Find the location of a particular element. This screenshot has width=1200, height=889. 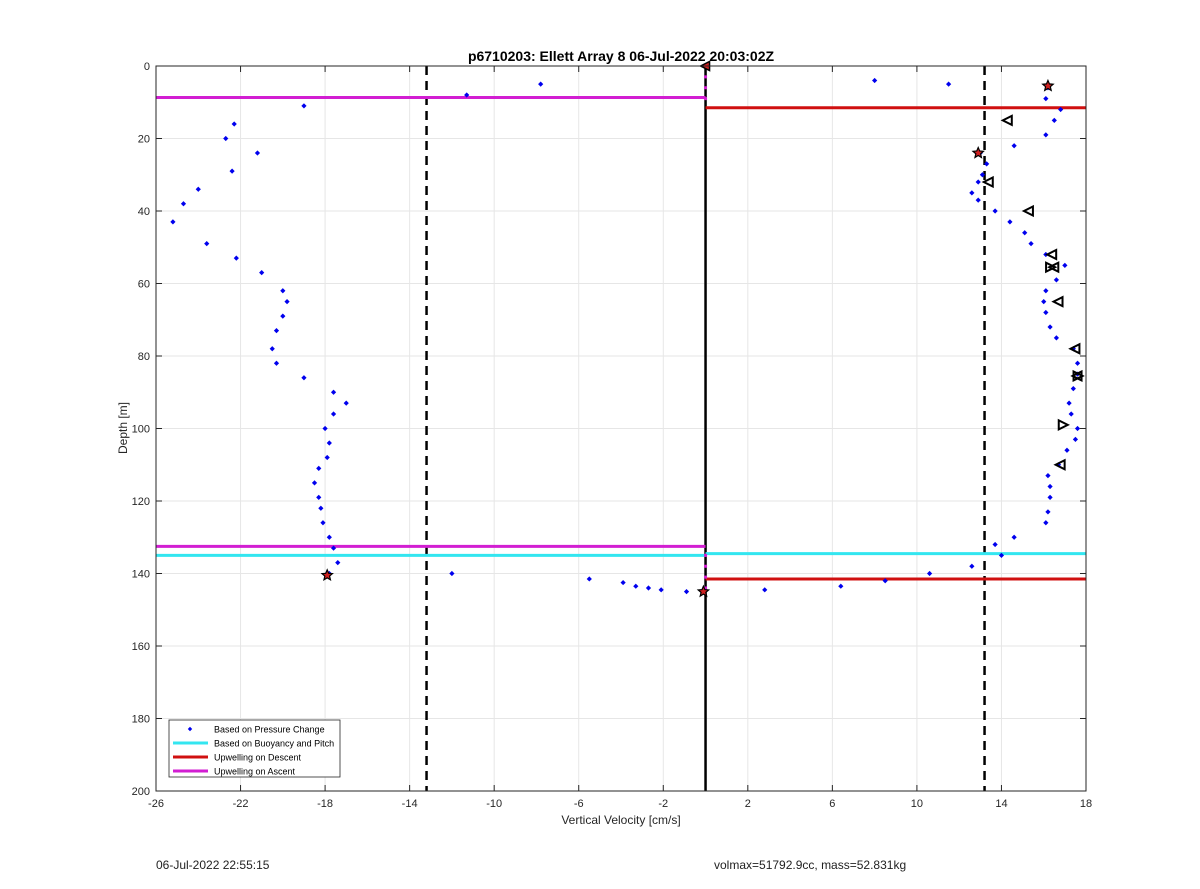

y-tick-label: 40 is located at coordinates (144, 212).